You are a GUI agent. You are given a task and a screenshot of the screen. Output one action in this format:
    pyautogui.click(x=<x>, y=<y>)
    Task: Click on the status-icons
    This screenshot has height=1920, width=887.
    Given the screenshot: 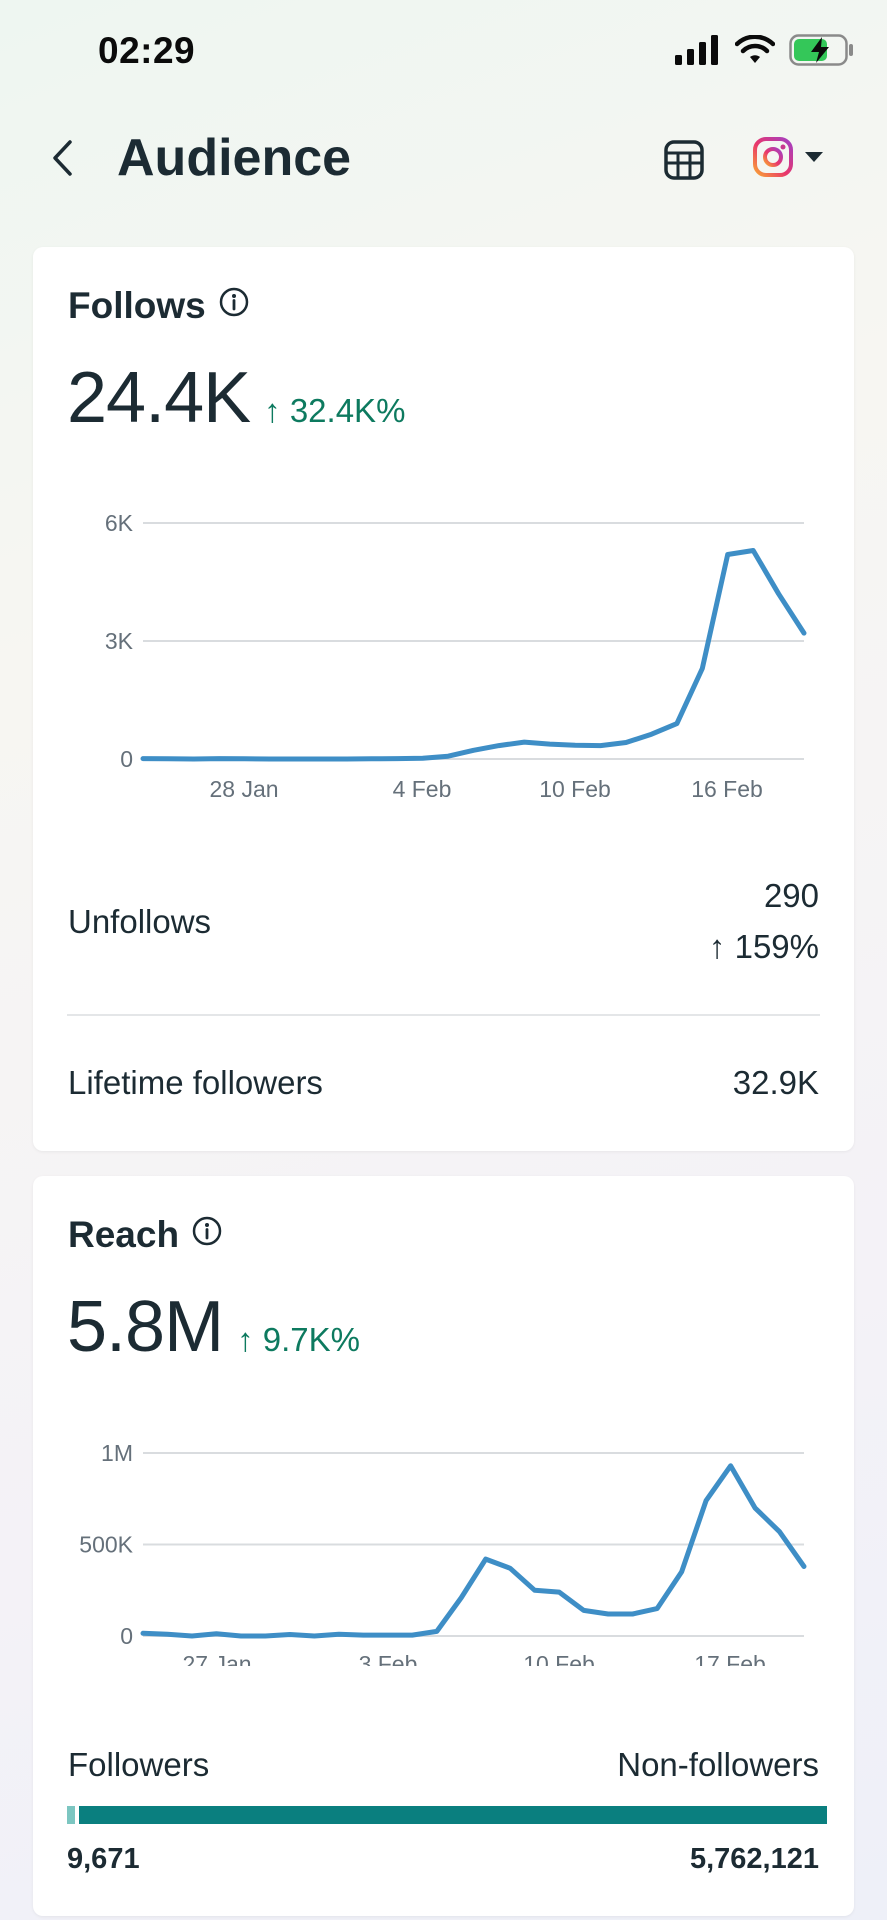 What is the action you would take?
    pyautogui.click(x=765, y=52)
    